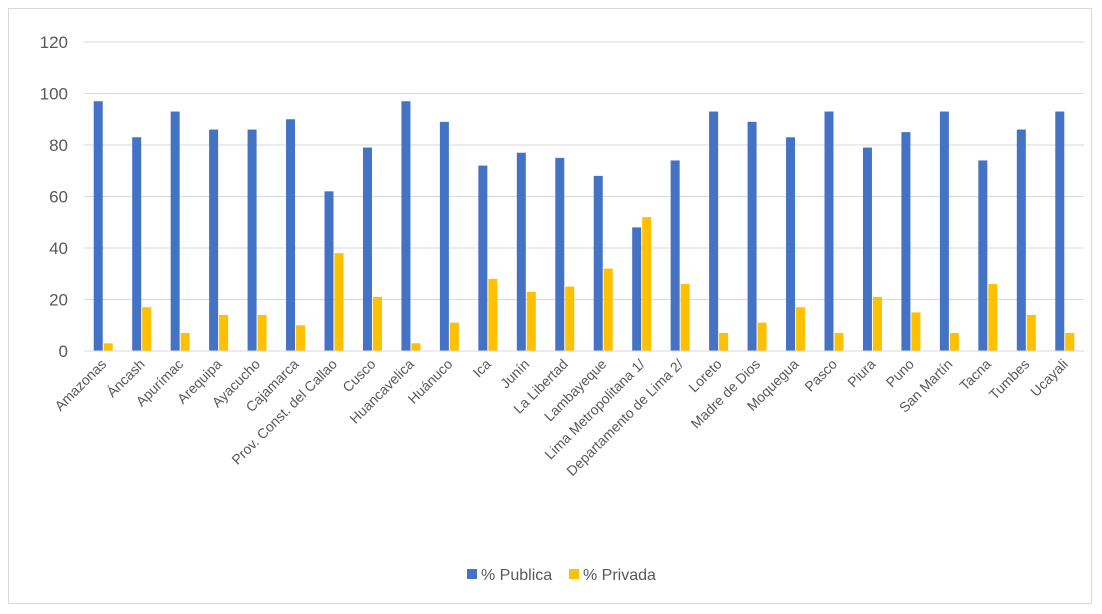 The height and width of the screenshot is (614, 1102). Describe the element at coordinates (1049, 378) in the screenshot. I see `x-tick-label: Ucayali` at that location.